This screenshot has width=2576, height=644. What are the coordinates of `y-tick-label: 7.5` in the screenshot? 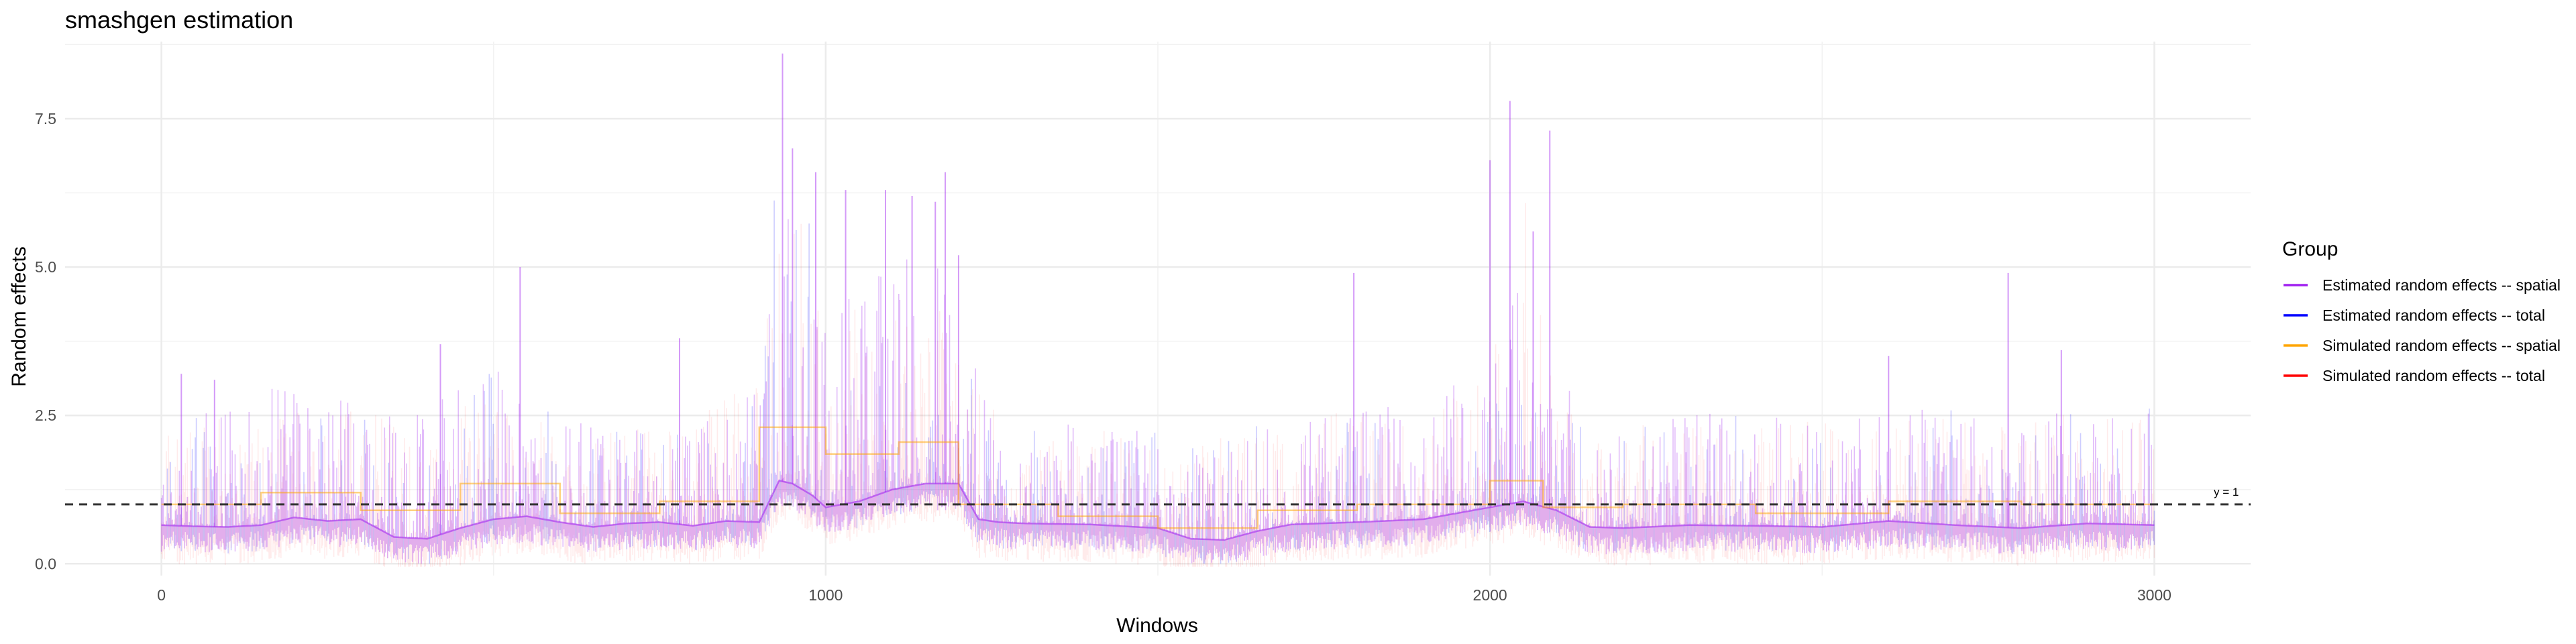 It's located at (45, 118).